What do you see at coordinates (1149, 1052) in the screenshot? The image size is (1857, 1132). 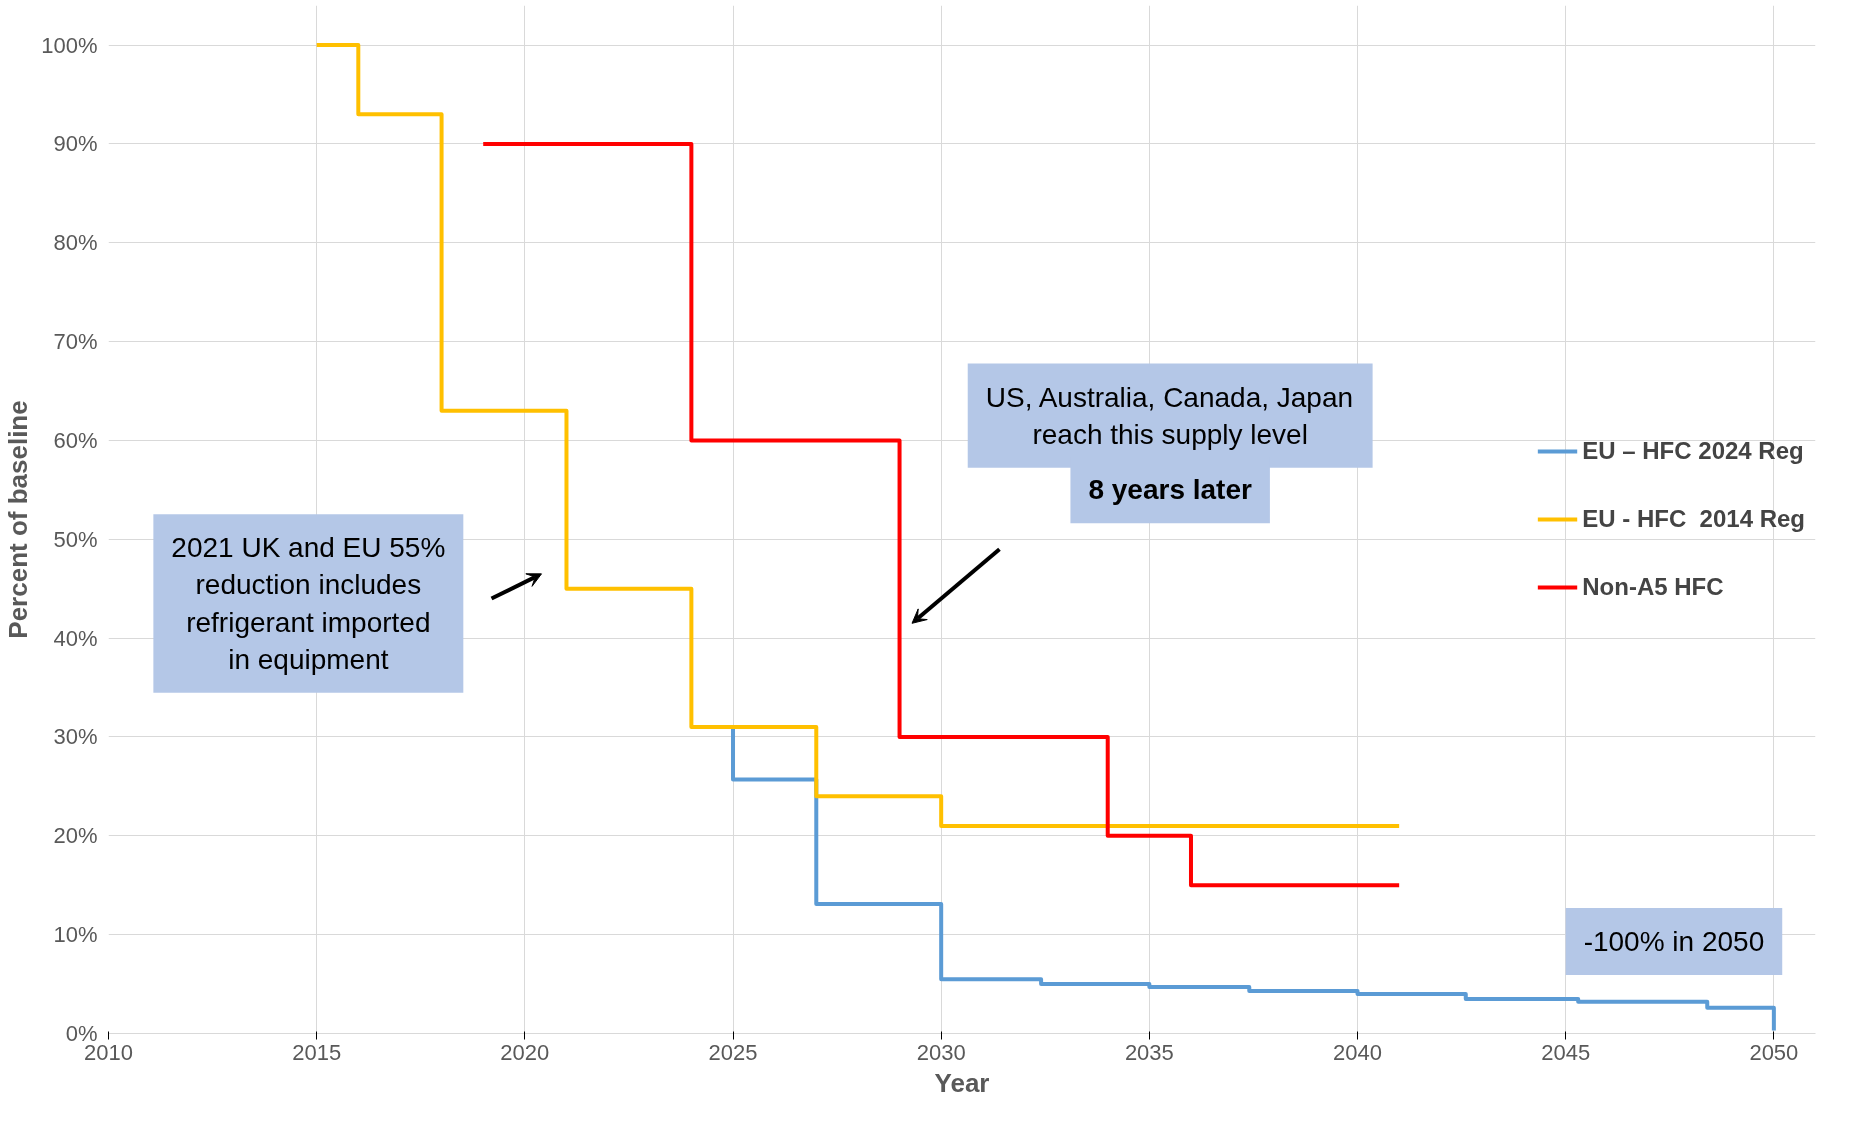 I see `x-tick-label: 2035` at bounding box center [1149, 1052].